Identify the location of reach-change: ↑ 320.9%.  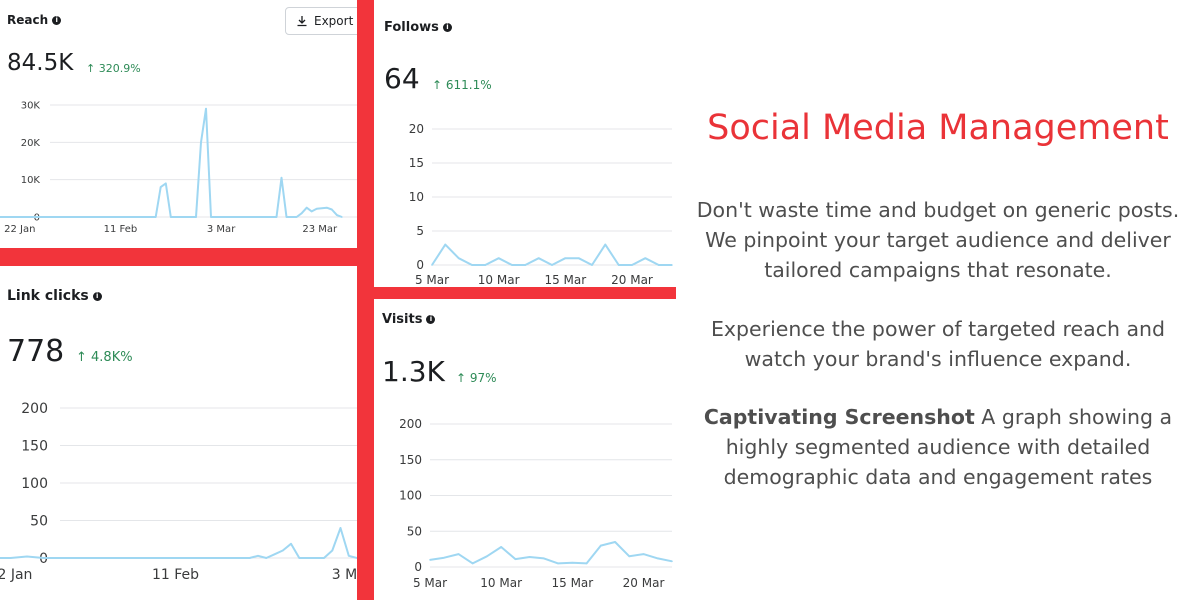
(113, 68).